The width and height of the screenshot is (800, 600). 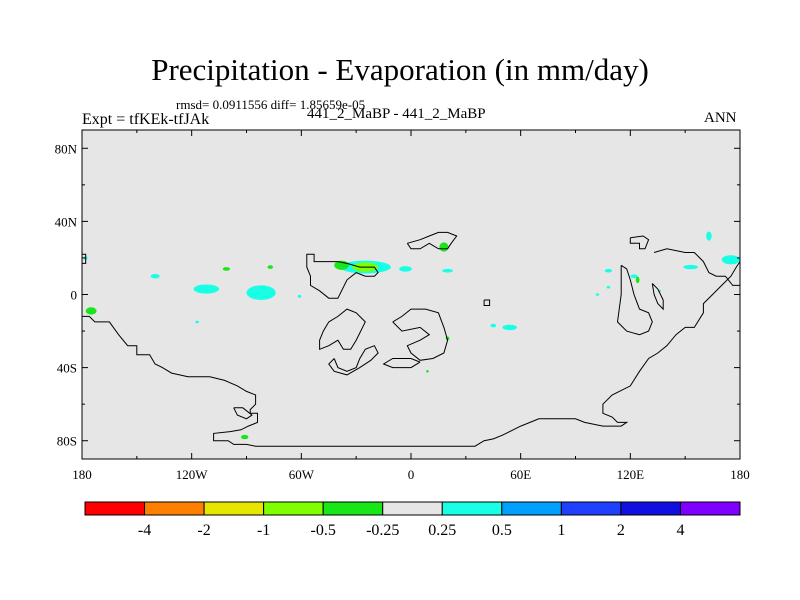 I want to click on x-tick-label: 120W, so click(x=192, y=474).